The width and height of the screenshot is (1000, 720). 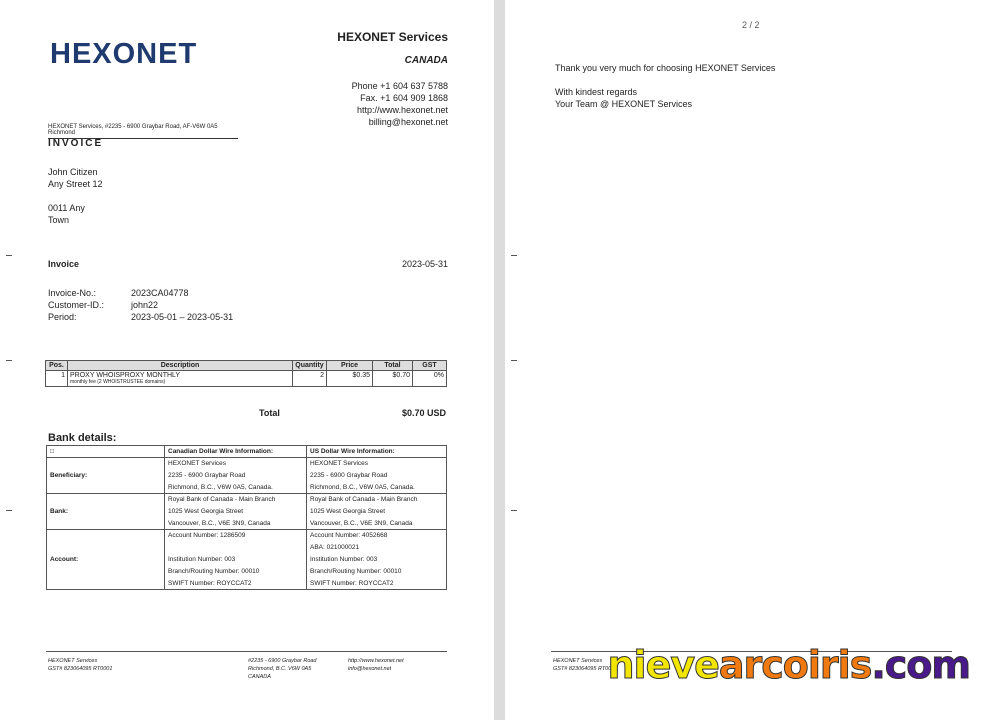 I want to click on cell-qty: 2, so click(x=309, y=378).